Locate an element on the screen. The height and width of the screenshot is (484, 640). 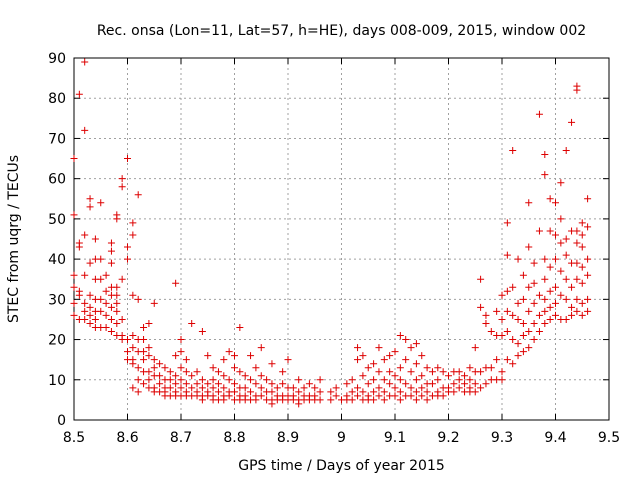
y-tick-label: 50 is located at coordinates (57, 220).